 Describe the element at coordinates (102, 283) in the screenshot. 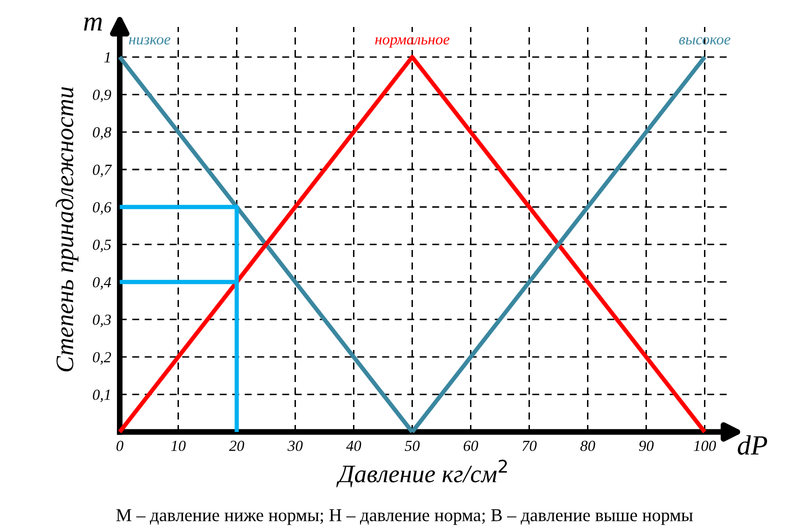

I see `y-tick-label: 0,4` at that location.